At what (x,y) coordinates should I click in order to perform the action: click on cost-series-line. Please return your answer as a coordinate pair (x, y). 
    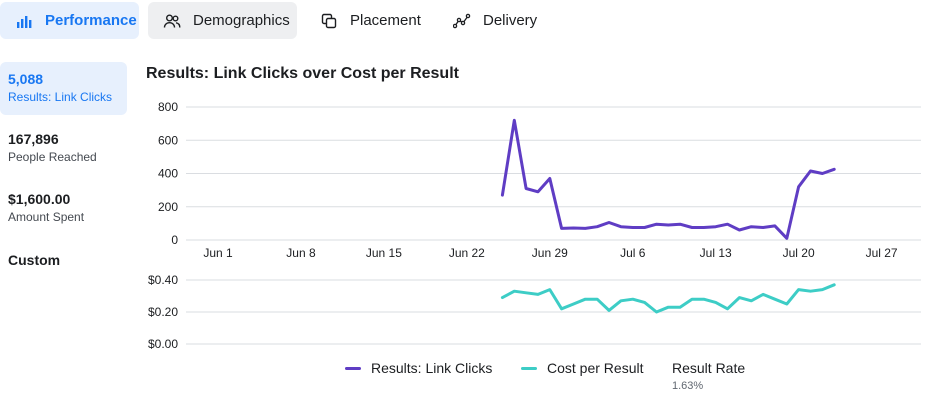
    Looking at the image, I should click on (668, 298).